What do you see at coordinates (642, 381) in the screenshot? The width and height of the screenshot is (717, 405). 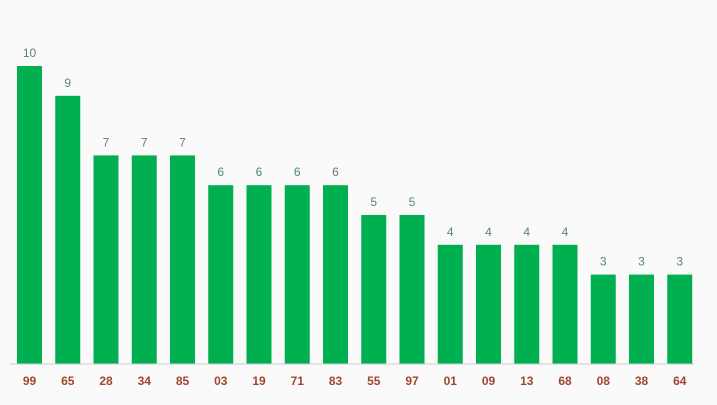 I see `x-tick-label-38: 38` at bounding box center [642, 381].